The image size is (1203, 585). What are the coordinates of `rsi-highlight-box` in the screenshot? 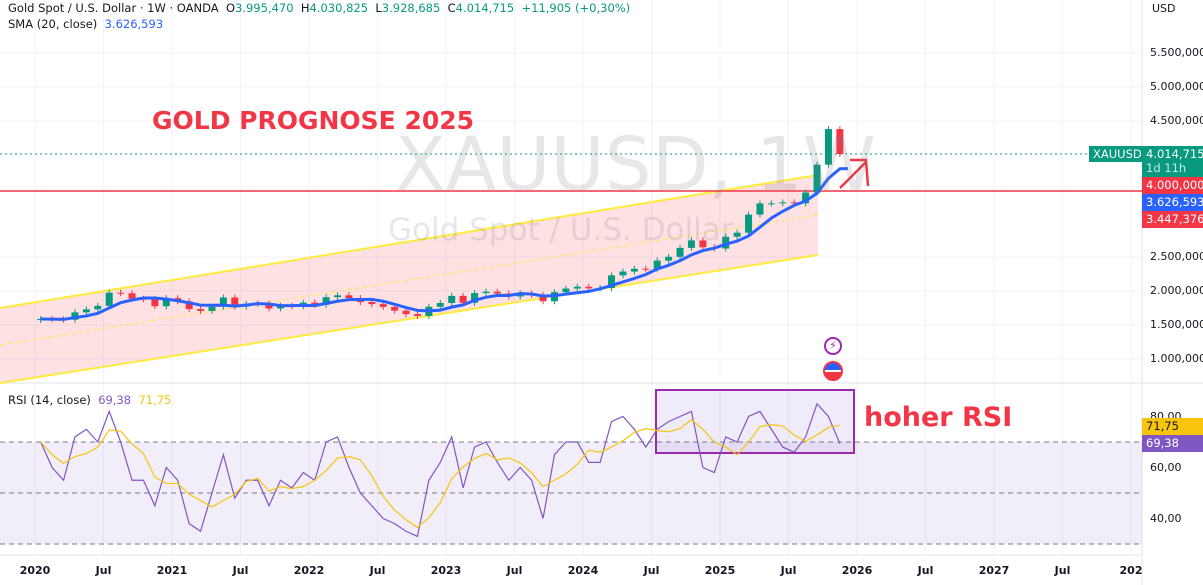 It's located at (755, 421).